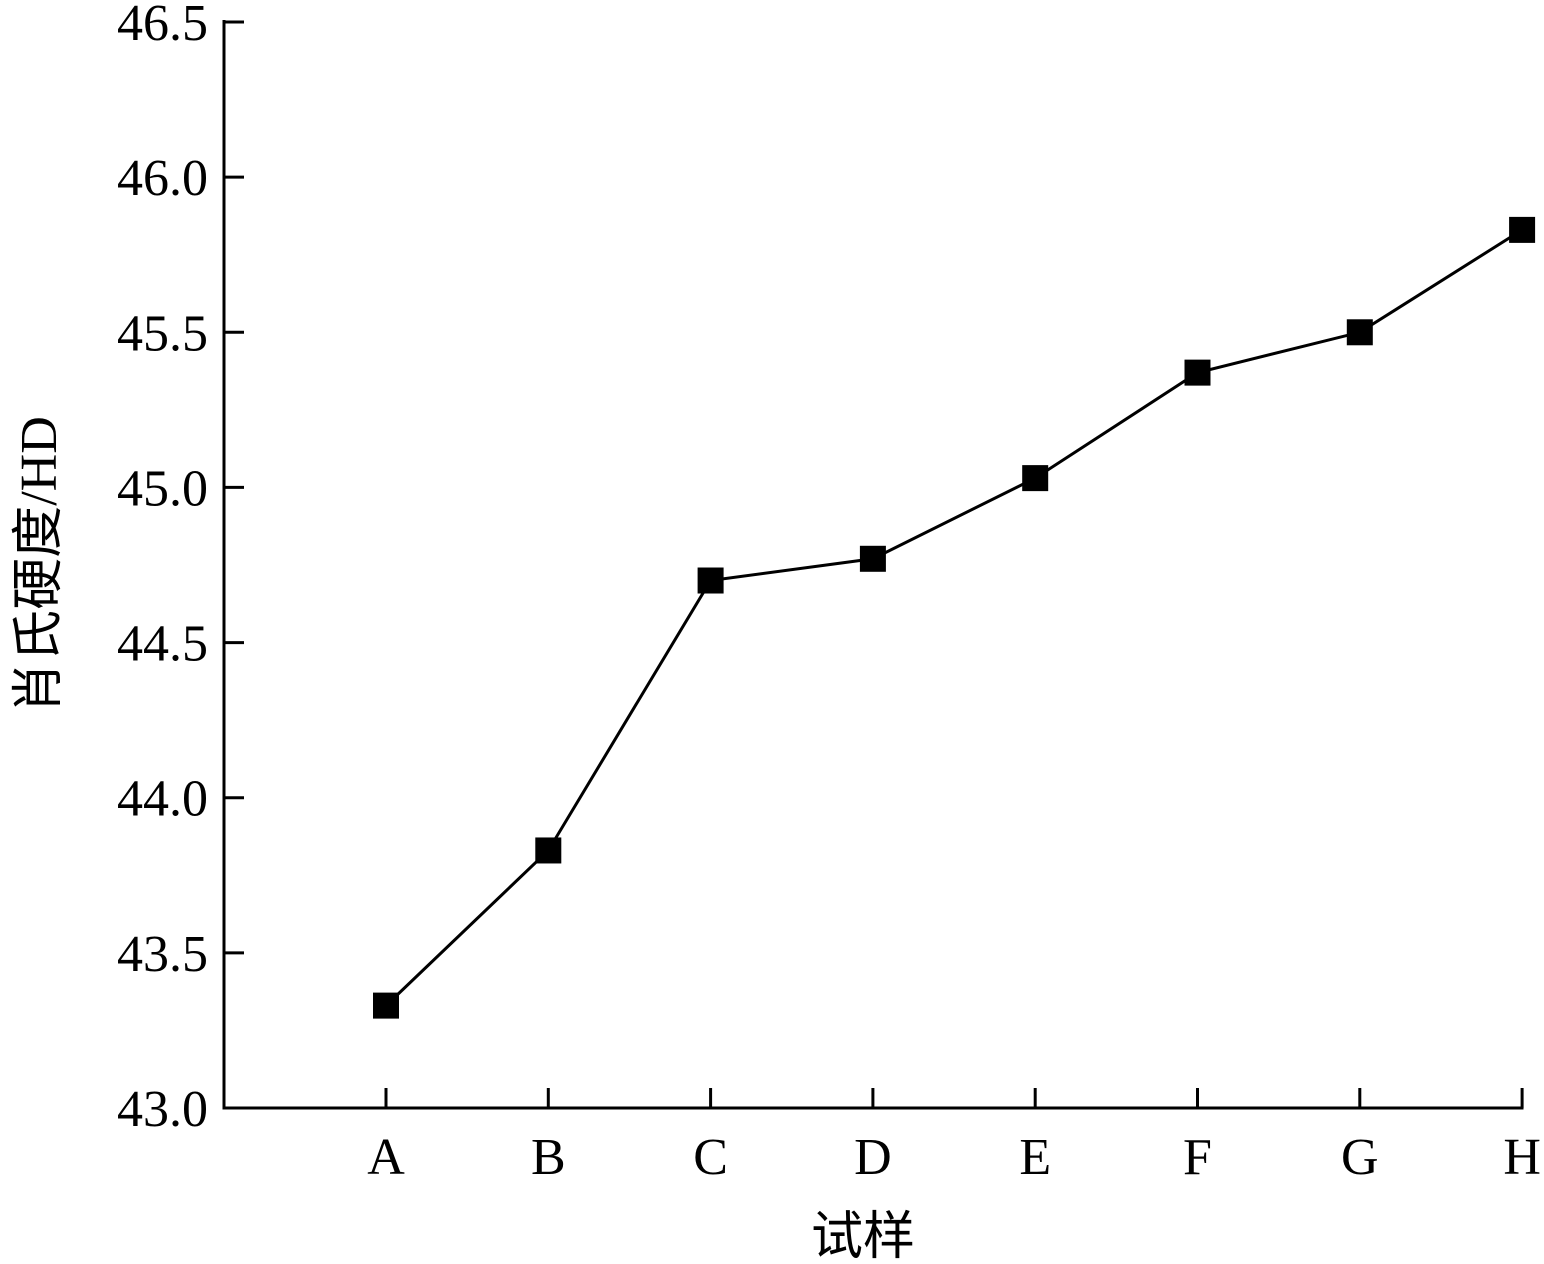  What do you see at coordinates (162, 26) in the screenshot?
I see `y-tick-label: 46.5` at bounding box center [162, 26].